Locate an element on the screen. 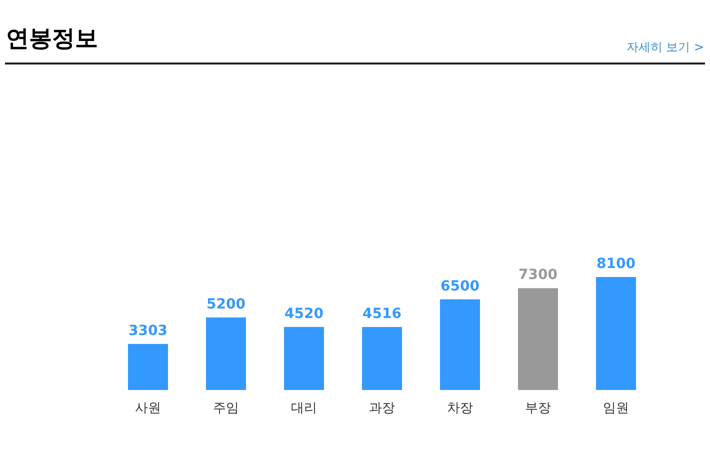 The image size is (710, 461). data-label: 4516 is located at coordinates (382, 314).